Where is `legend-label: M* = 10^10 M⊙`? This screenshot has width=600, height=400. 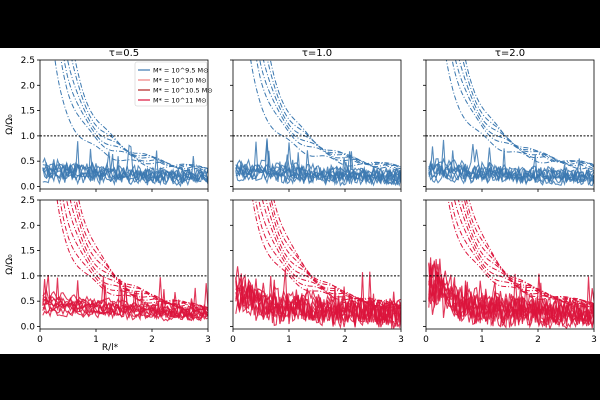 legend-label: M* = 10^10 M⊙ is located at coordinates (180, 81).